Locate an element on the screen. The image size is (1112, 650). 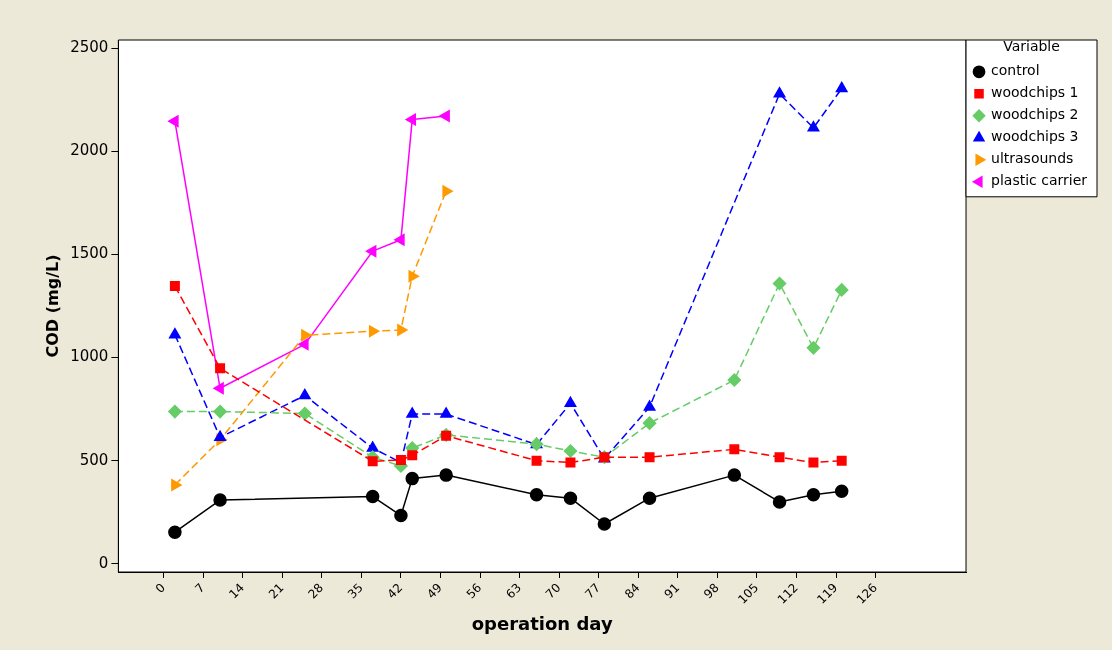
y-tick-label: 2000 is located at coordinates (89, 150).